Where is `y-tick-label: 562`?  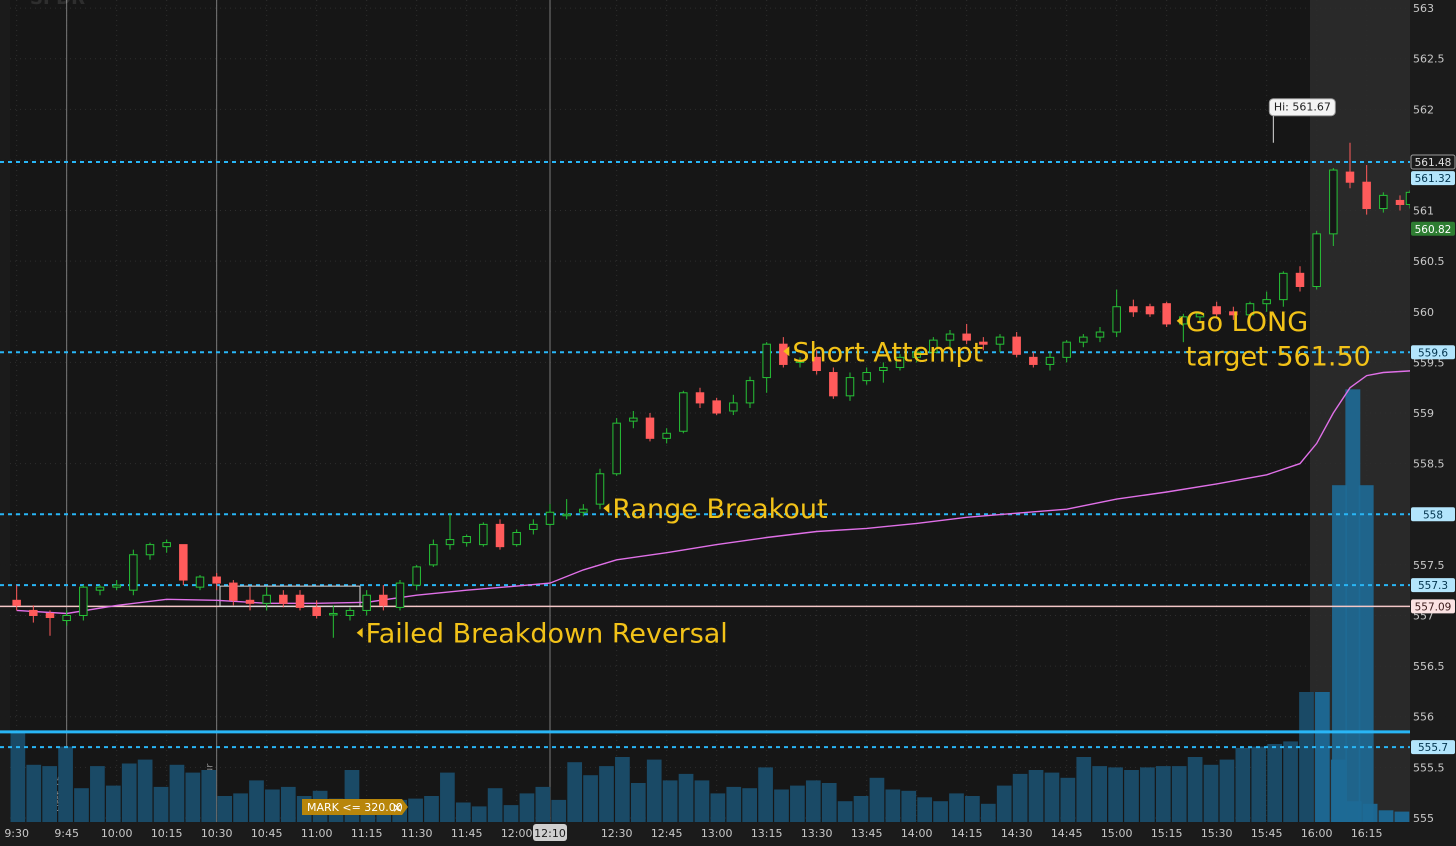 y-tick-label: 562 is located at coordinates (1423, 109).